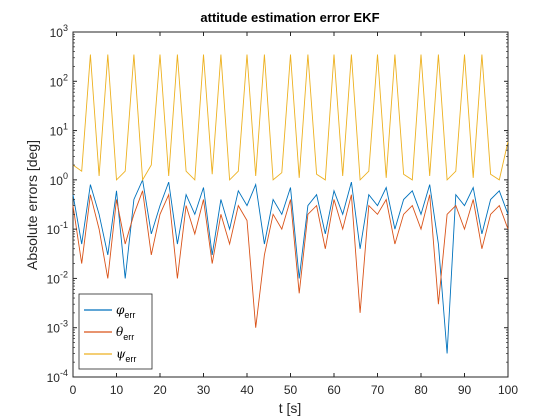 The height and width of the screenshot is (420, 560). I want to click on legend-label-2: ψerr, so click(126, 355).